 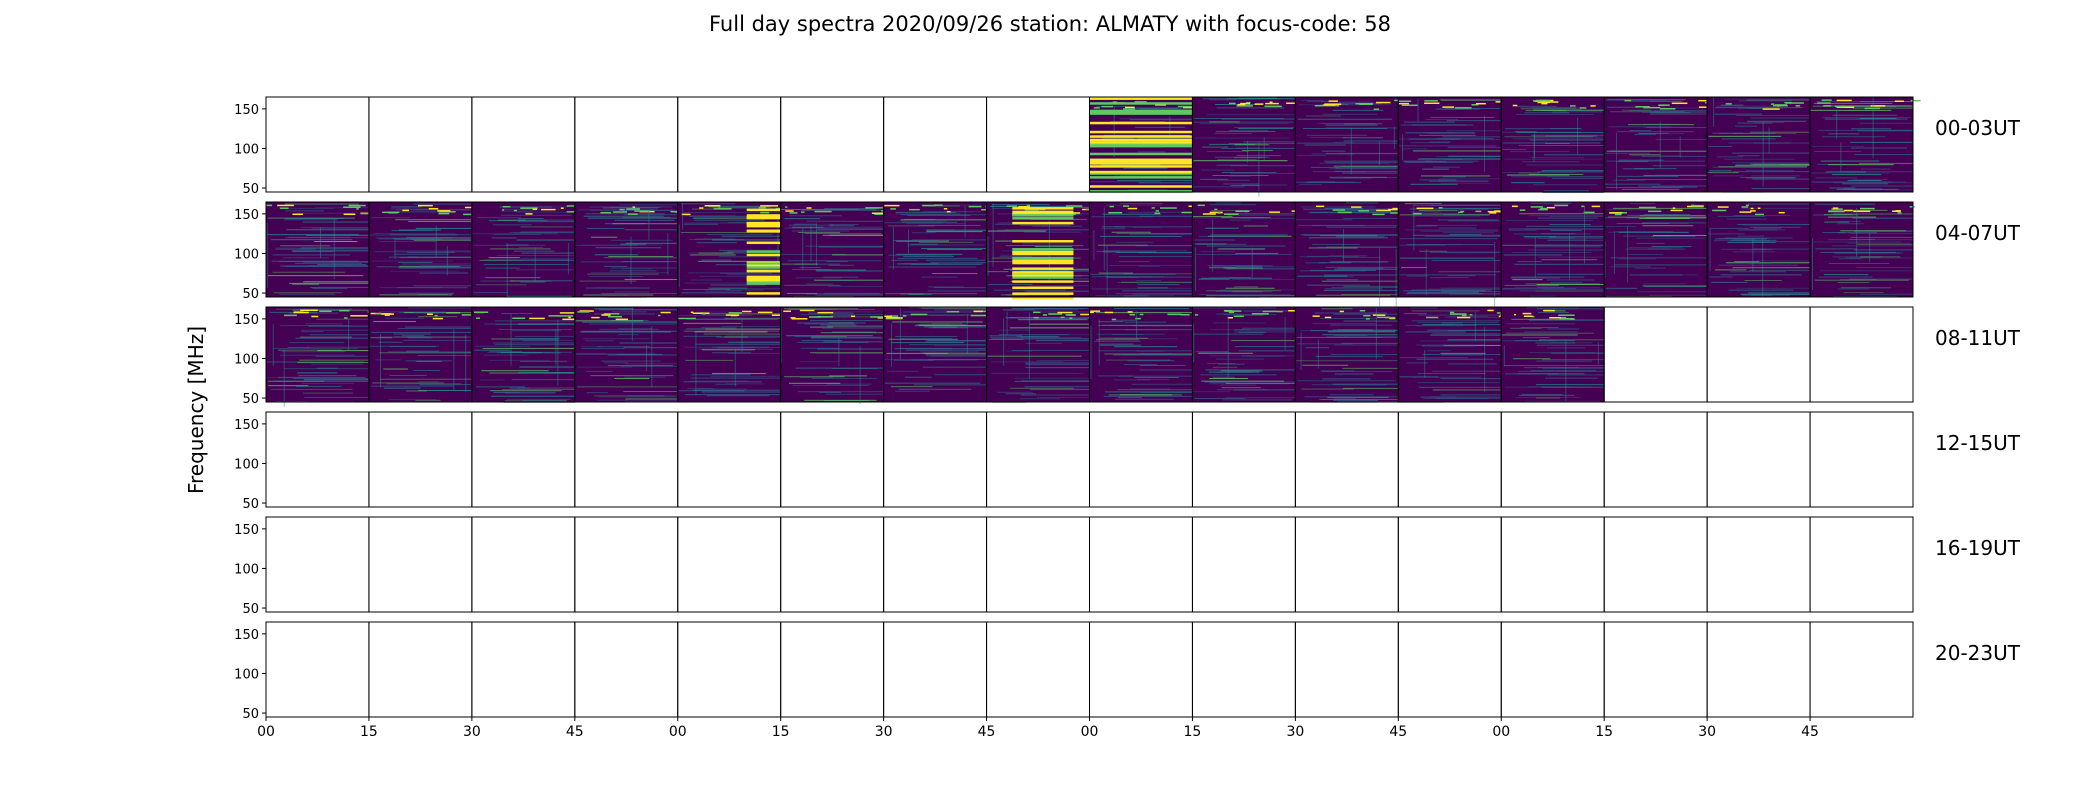 What do you see at coordinates (196, 410) in the screenshot?
I see `y-axis-label: Frequency [MHz]` at bounding box center [196, 410].